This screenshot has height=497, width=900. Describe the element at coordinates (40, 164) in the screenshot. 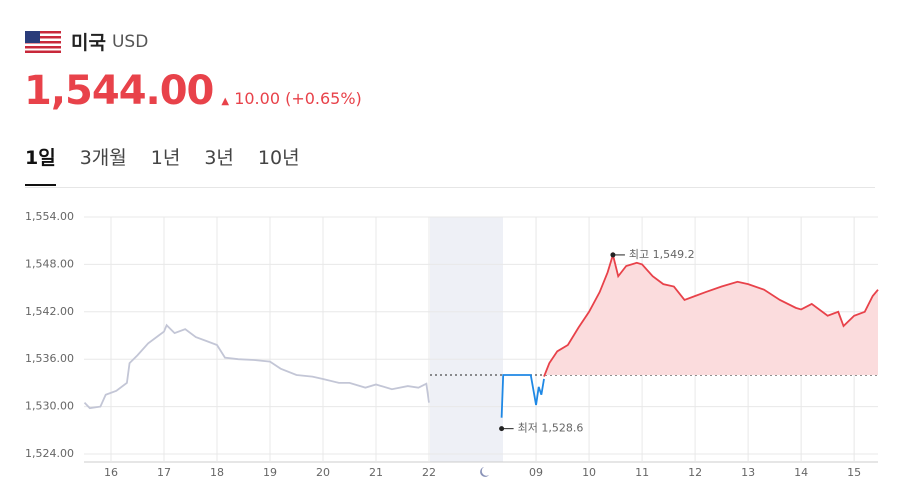

I see `tab: 1일` at that location.